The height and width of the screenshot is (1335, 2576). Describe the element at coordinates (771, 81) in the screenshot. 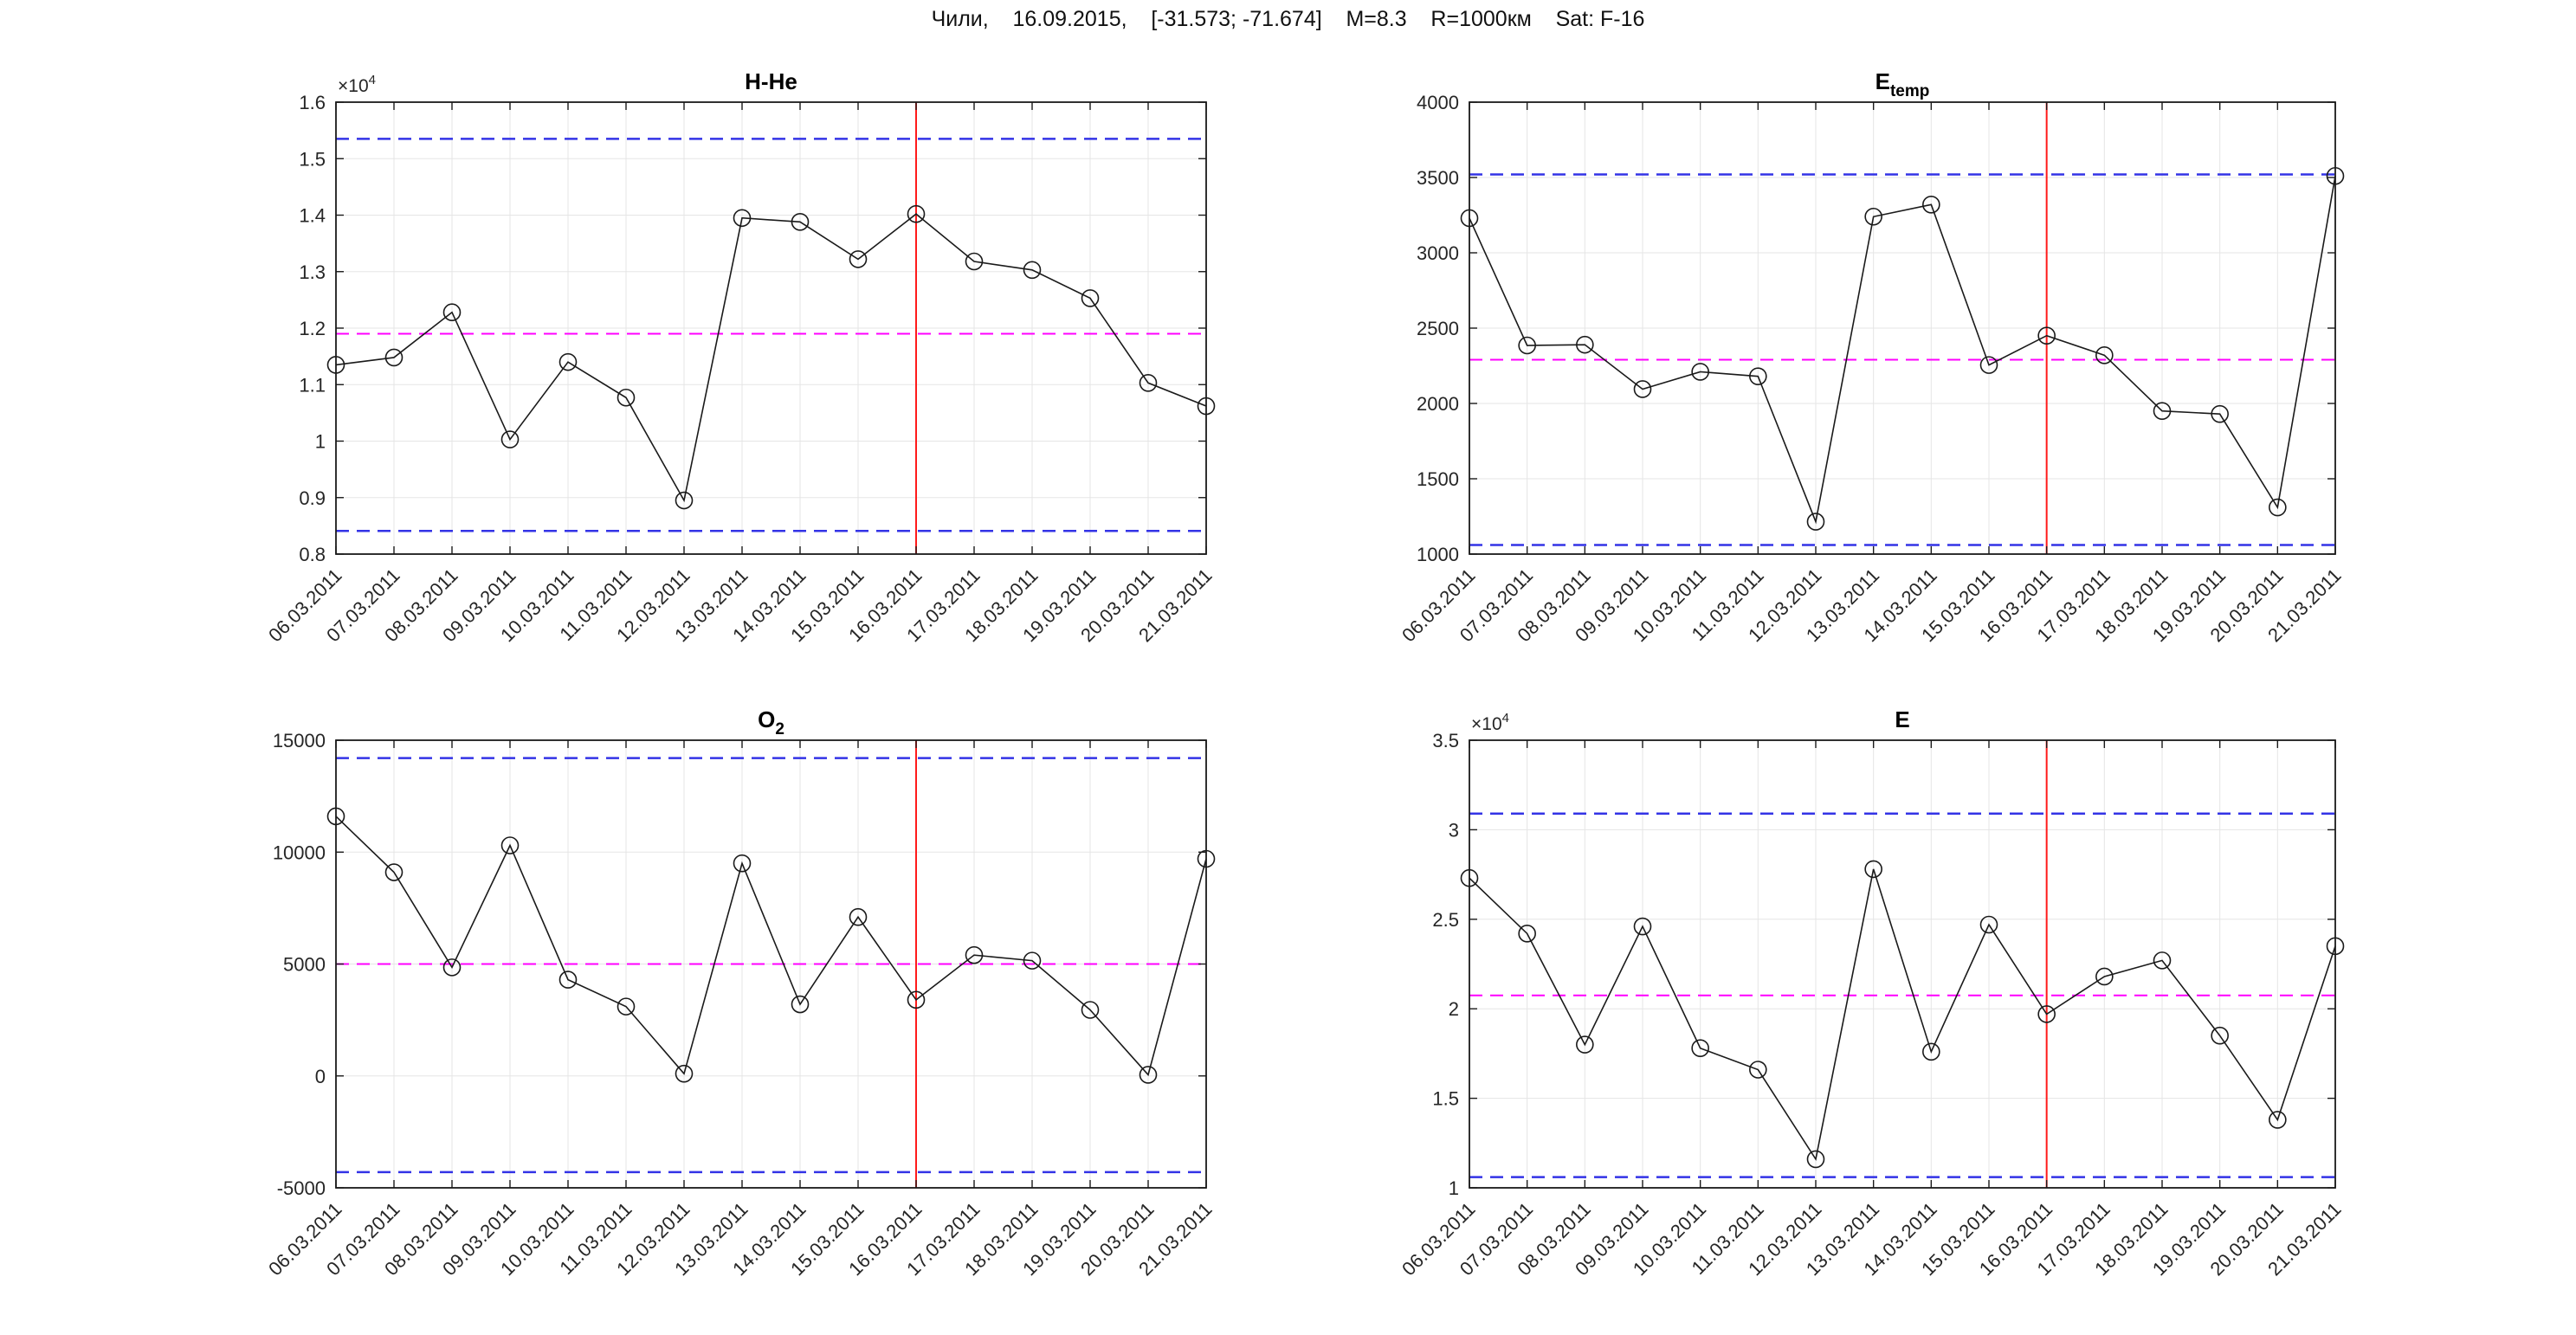

I see `chart-title: H-He` at that location.